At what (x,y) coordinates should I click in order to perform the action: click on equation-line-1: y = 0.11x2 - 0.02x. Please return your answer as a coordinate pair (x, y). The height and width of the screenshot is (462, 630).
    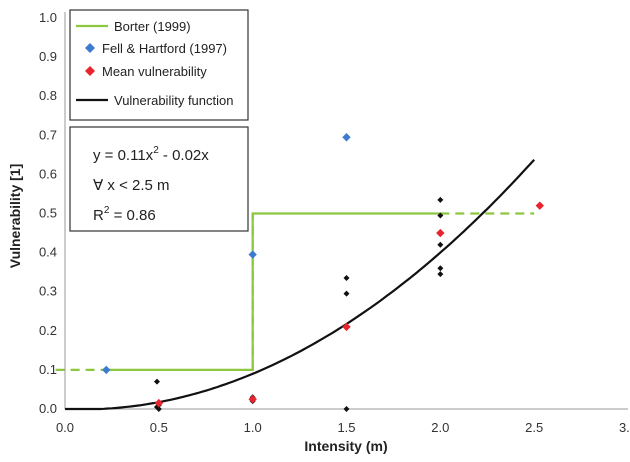
    Looking at the image, I should click on (151, 154).